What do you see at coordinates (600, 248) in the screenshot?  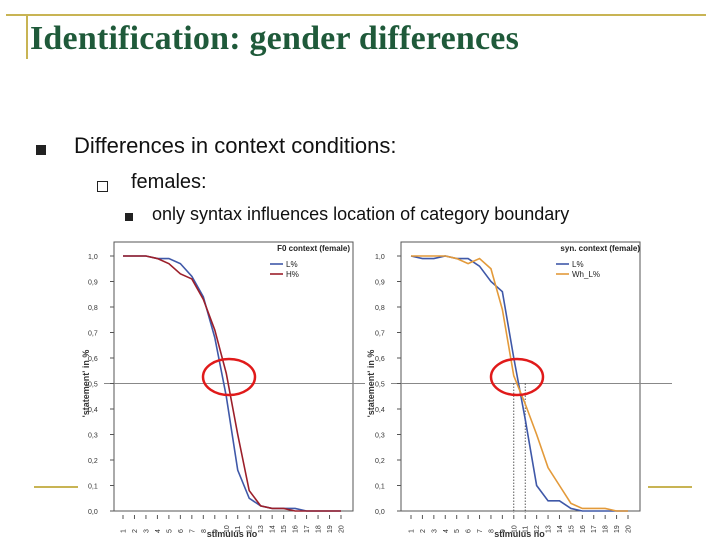 I see `chart-title: syn. context (female)` at bounding box center [600, 248].